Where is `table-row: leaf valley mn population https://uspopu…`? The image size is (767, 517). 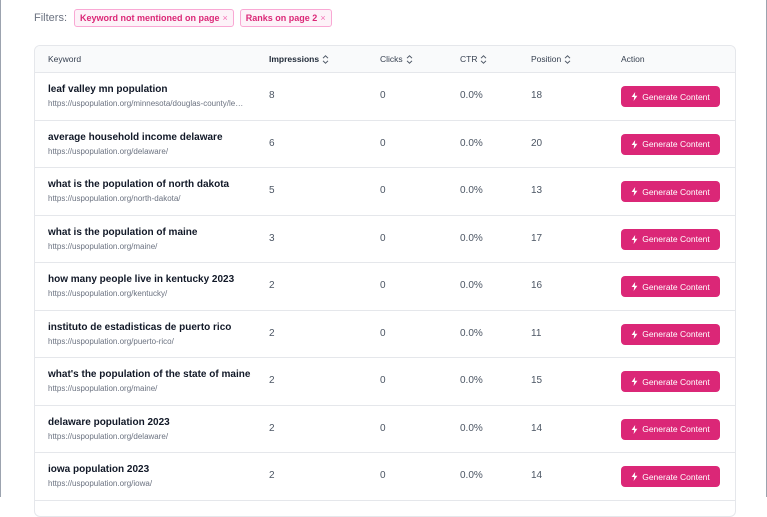 table-row: leaf valley mn population https://uspopu… is located at coordinates (385, 97).